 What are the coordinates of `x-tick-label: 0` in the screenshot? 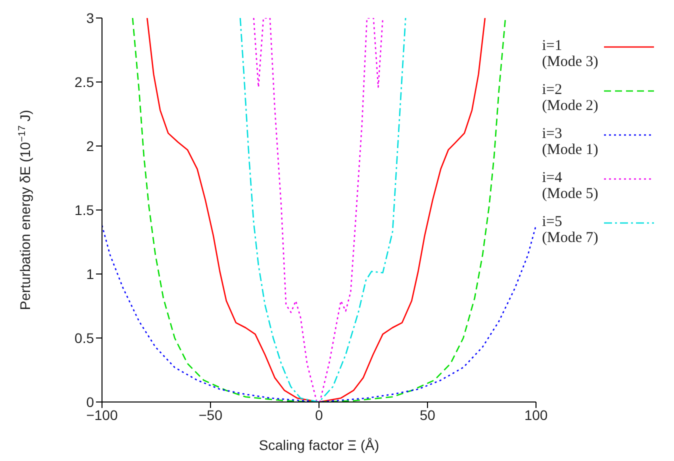 It's located at (319, 414).